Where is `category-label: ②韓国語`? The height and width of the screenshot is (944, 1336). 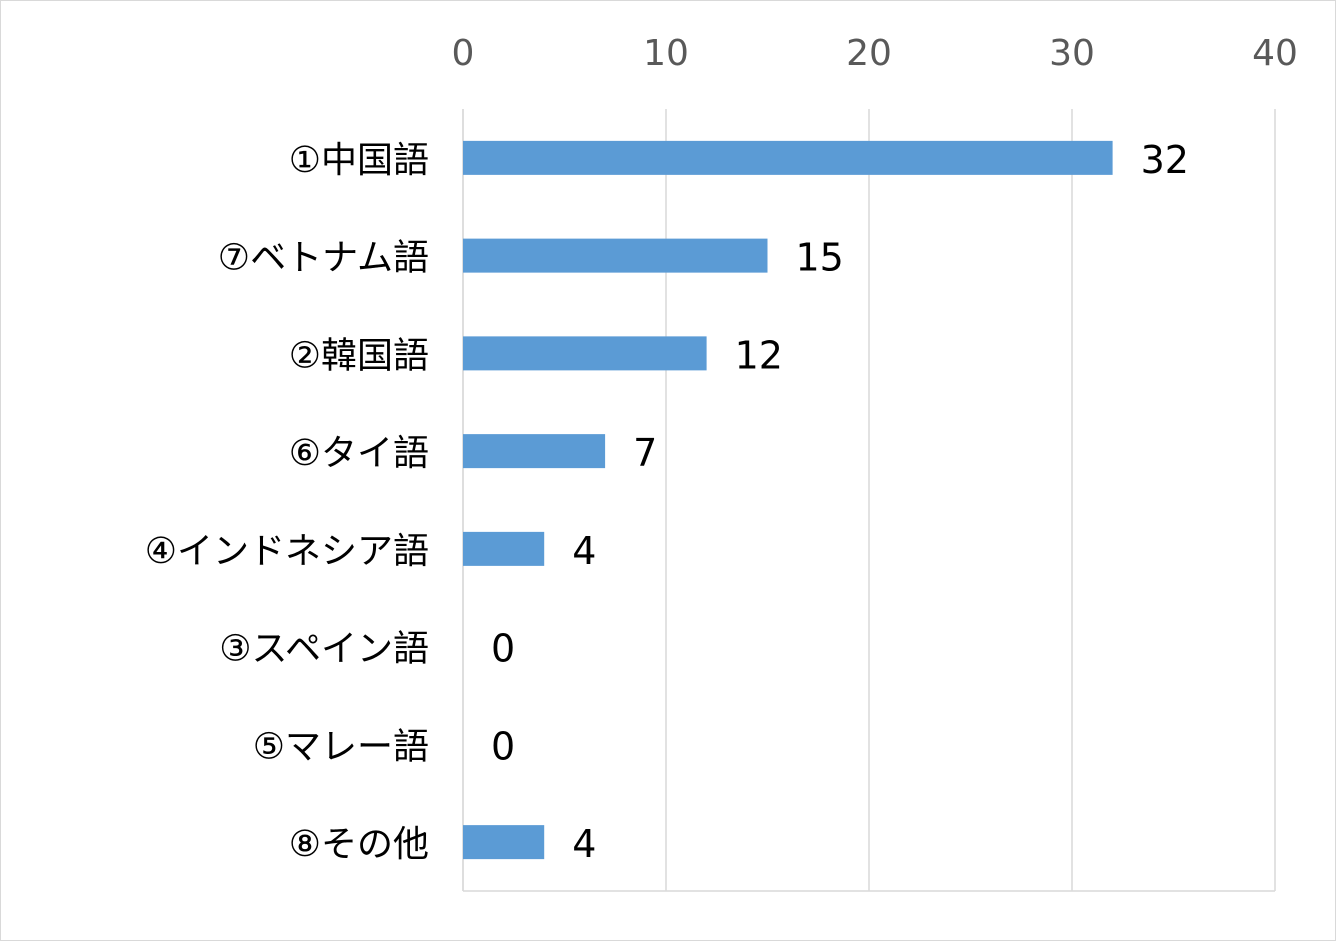 category-label: ②韓国語 is located at coordinates (359, 355).